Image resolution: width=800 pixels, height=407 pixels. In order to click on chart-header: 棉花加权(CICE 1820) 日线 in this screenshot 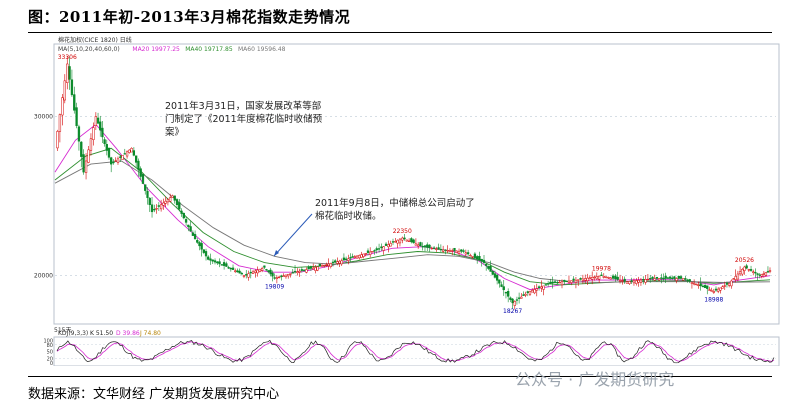, I will do `click(95, 40)`.